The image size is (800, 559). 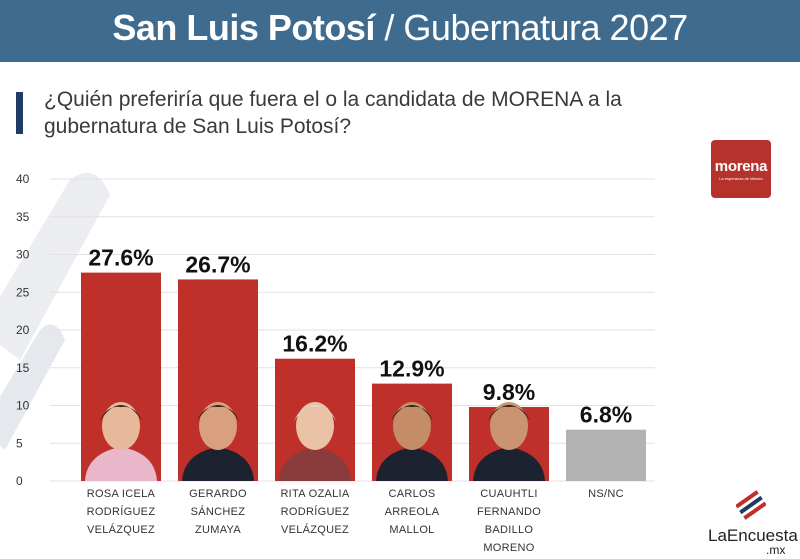 I want to click on laencuesta-logo: LaEncuesta .mx, so click(x=746, y=523).